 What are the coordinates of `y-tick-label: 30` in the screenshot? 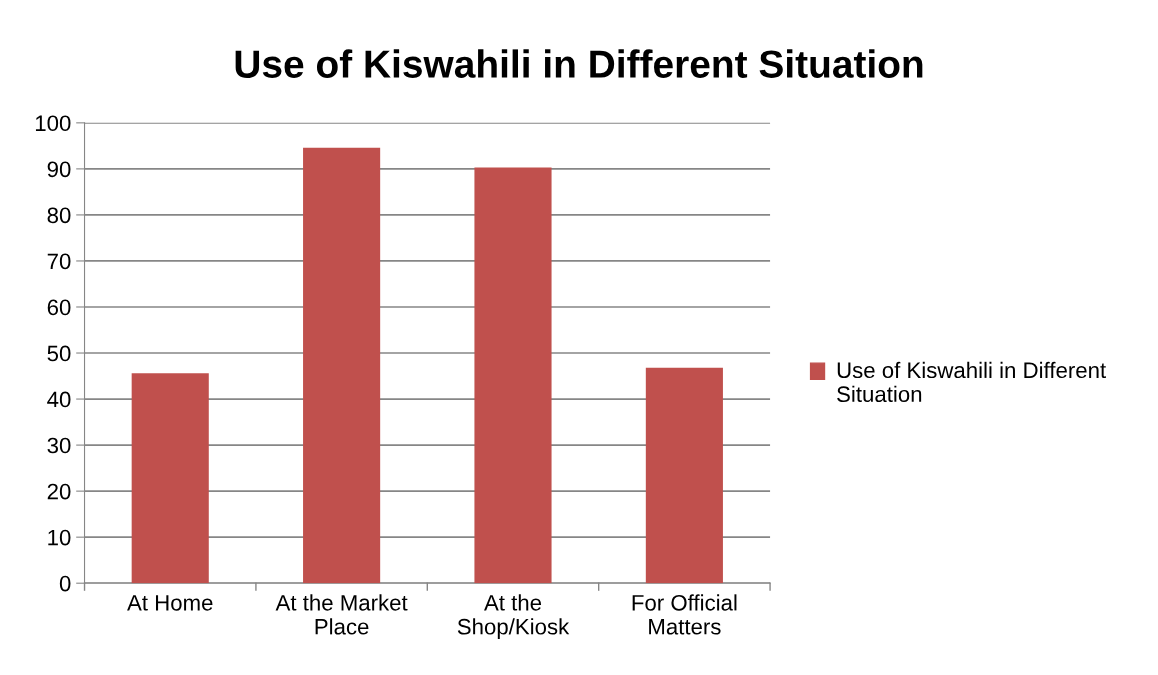 It's located at (59, 445).